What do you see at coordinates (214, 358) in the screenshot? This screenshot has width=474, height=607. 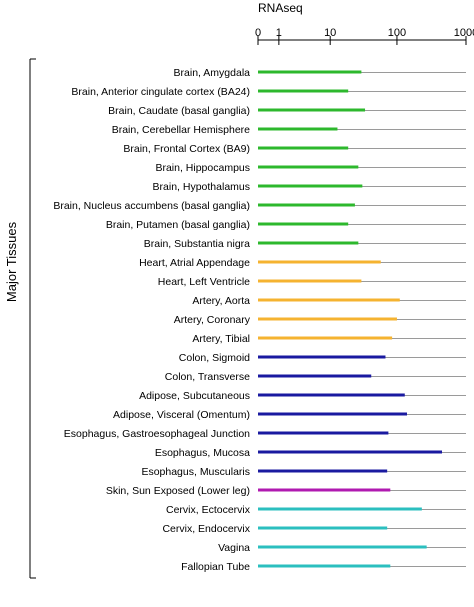 I see `category-label: Colon, Sigmoid` at bounding box center [214, 358].